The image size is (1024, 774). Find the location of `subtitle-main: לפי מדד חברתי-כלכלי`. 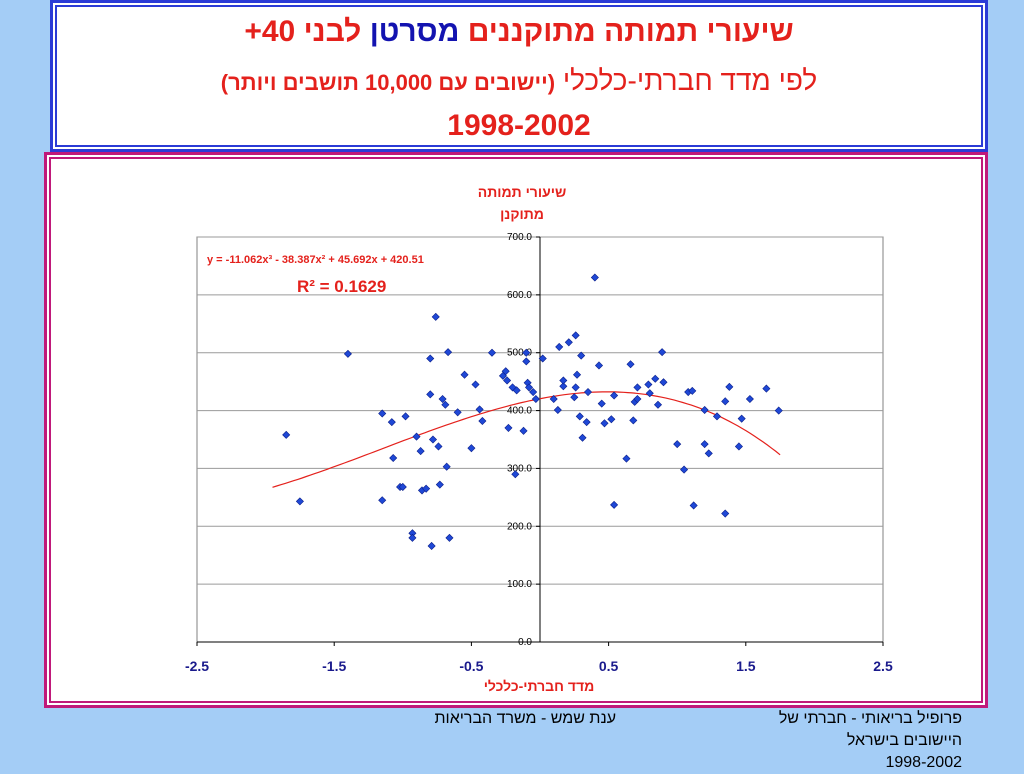

subtitle-main: לפי מדד חברתי-כלכלי is located at coordinates (690, 80).